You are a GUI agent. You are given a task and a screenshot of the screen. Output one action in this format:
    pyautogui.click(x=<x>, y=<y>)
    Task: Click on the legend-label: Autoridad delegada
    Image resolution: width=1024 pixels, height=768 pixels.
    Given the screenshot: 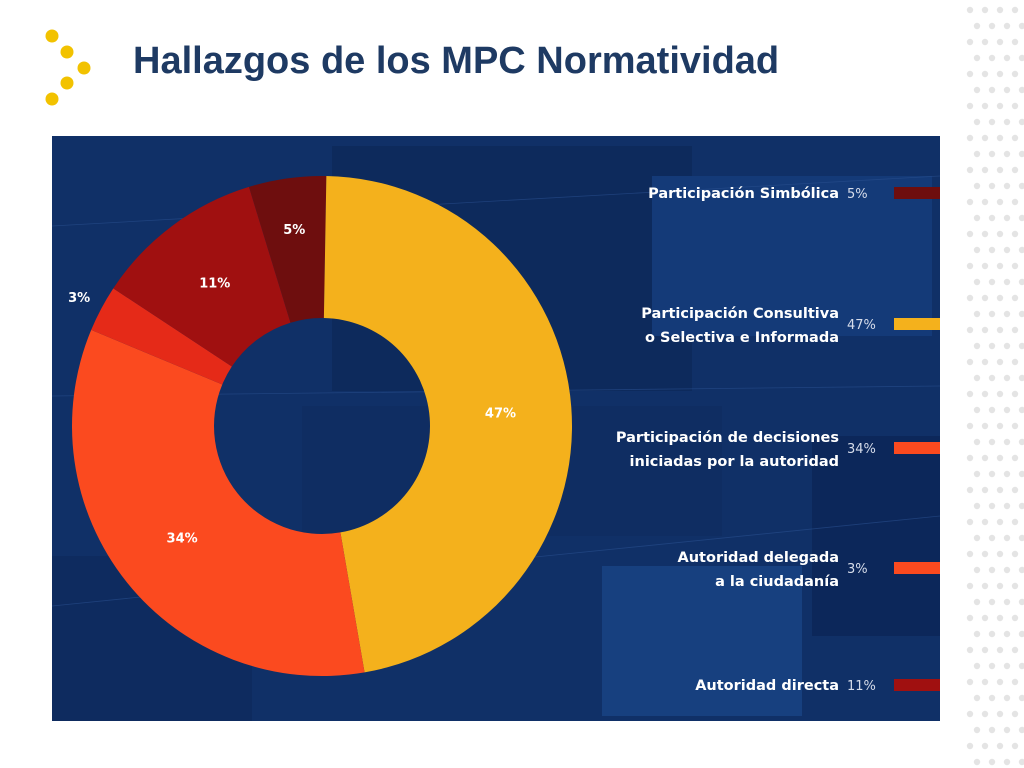 What is the action you would take?
    pyautogui.click(x=759, y=558)
    